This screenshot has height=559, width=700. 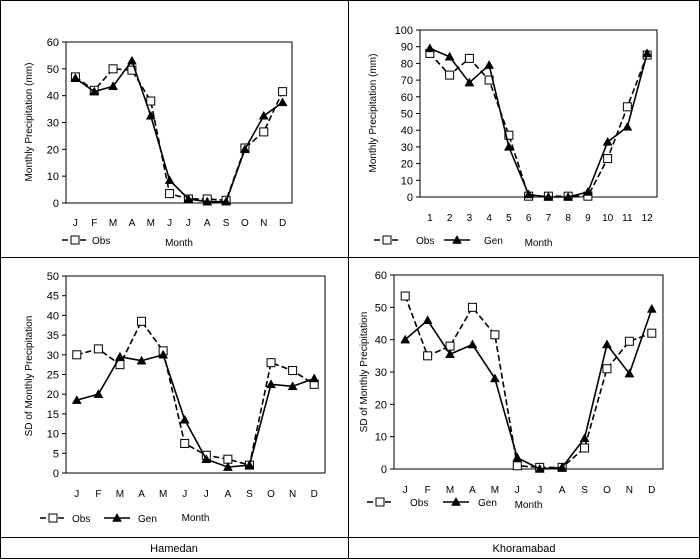 I want to click on series-line-obs, so click(x=528, y=382).